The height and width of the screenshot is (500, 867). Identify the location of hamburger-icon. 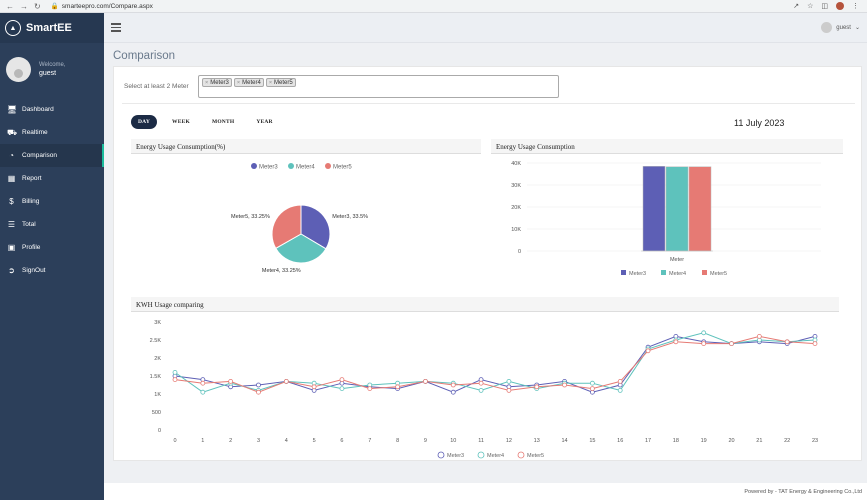
(116, 27).